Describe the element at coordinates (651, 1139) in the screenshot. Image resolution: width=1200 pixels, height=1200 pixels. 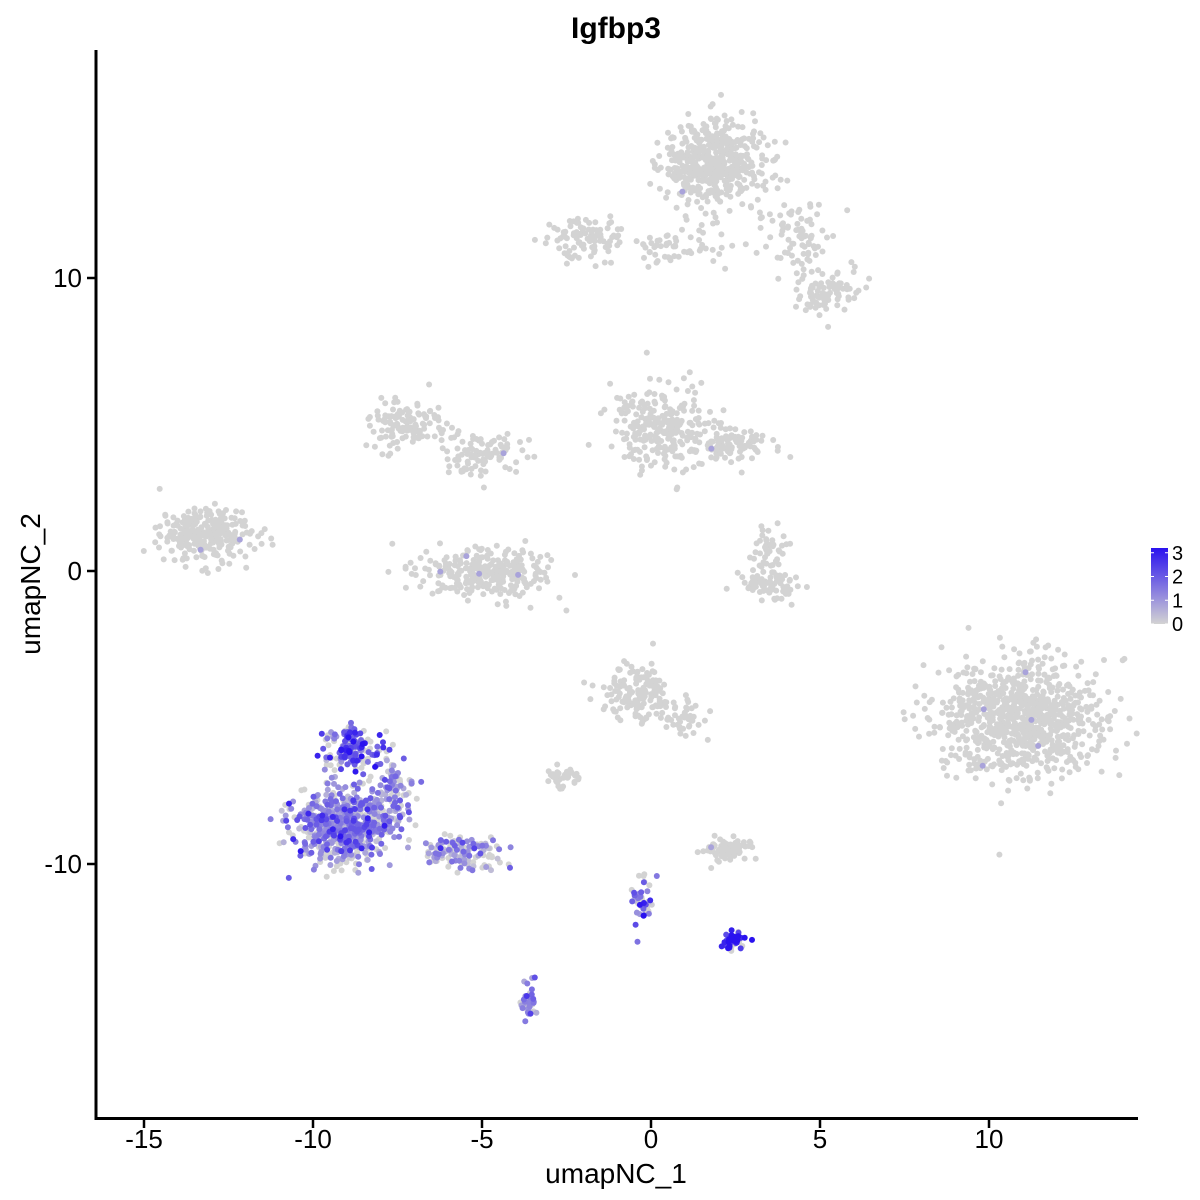
I see `x-tick-label: 0` at that location.